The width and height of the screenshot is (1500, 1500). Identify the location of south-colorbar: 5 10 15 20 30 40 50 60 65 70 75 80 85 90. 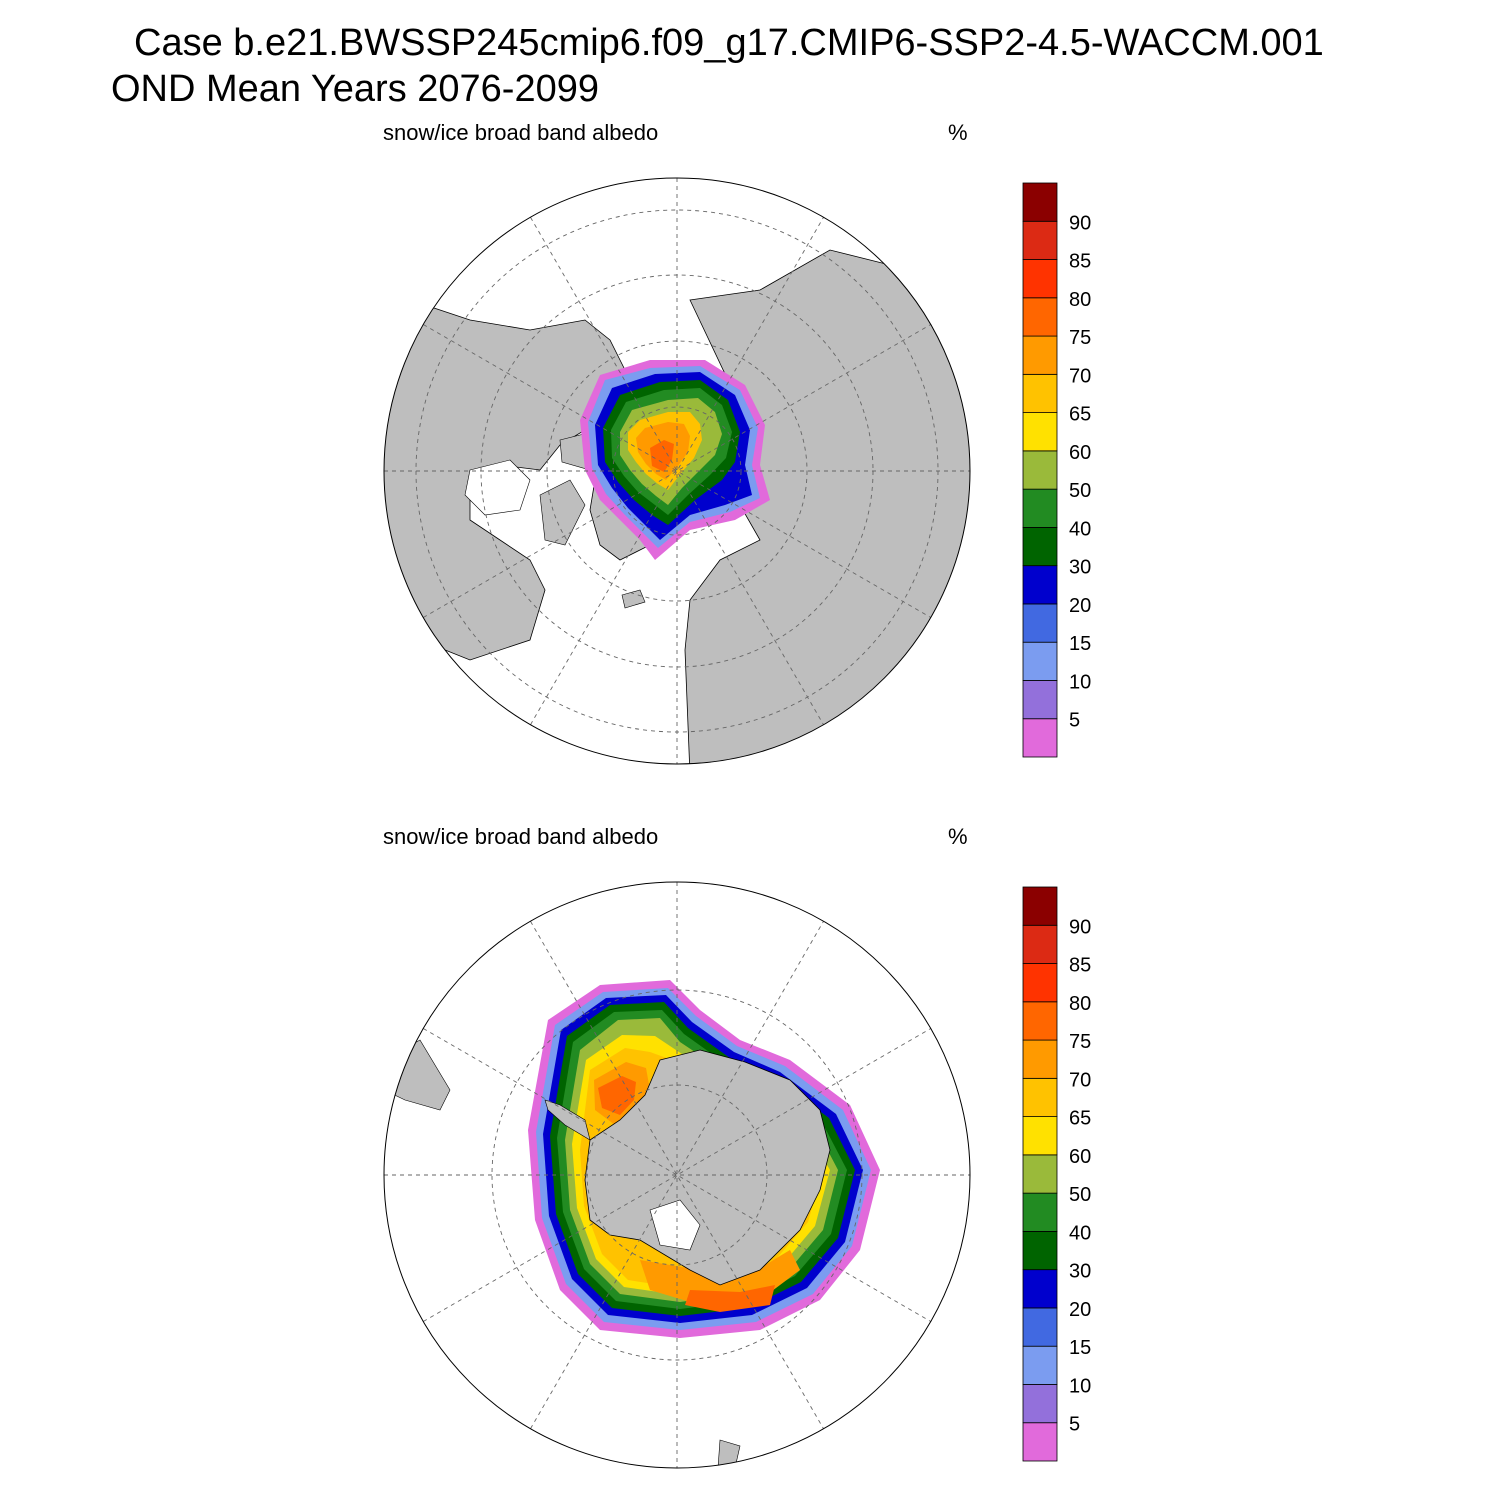
(1056, 1174).